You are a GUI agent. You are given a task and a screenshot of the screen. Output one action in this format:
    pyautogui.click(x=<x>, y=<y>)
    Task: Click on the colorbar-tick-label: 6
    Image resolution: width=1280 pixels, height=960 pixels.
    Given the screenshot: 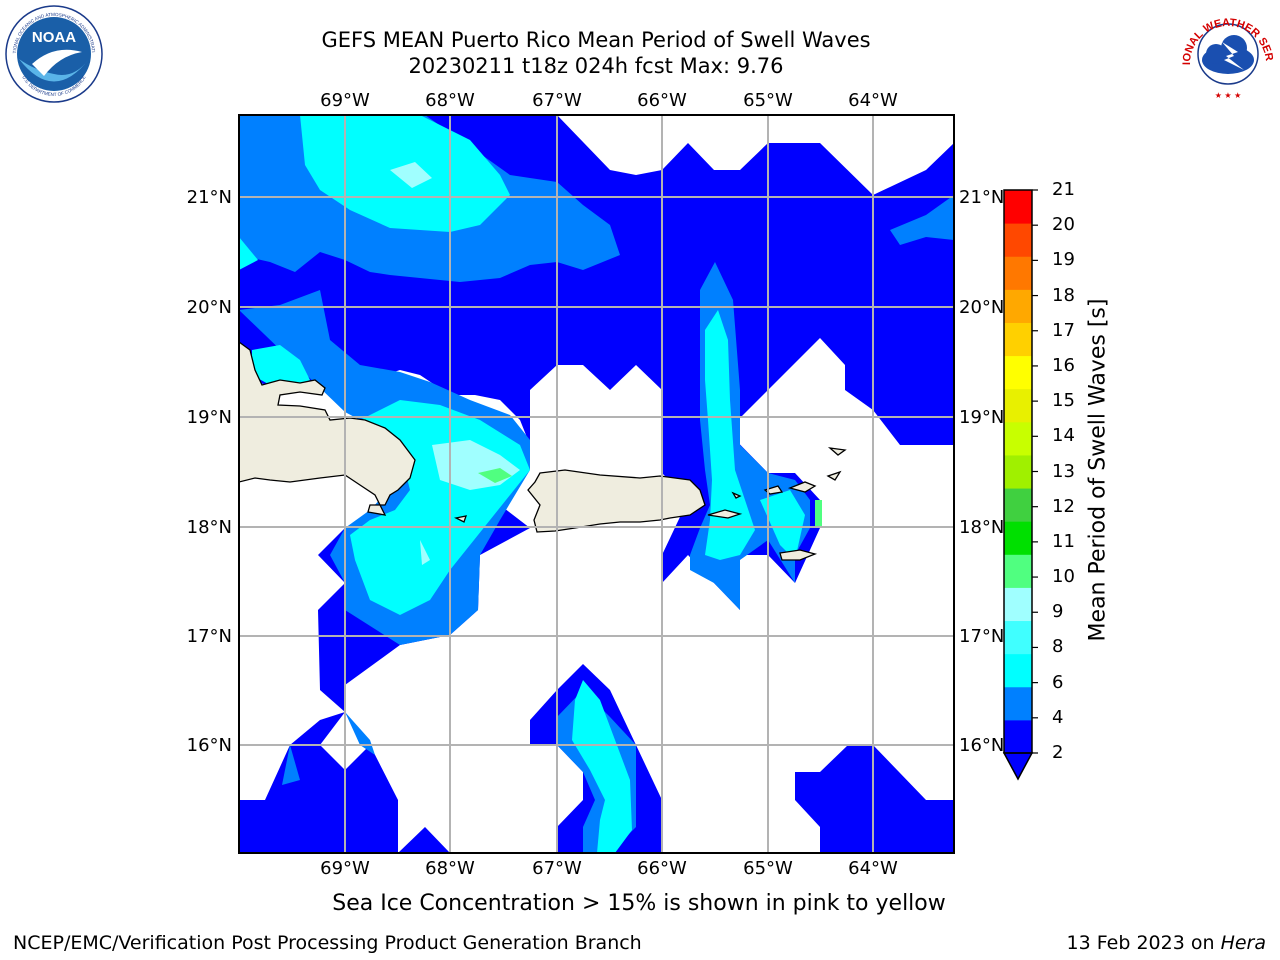 What is the action you would take?
    pyautogui.click(x=1058, y=682)
    